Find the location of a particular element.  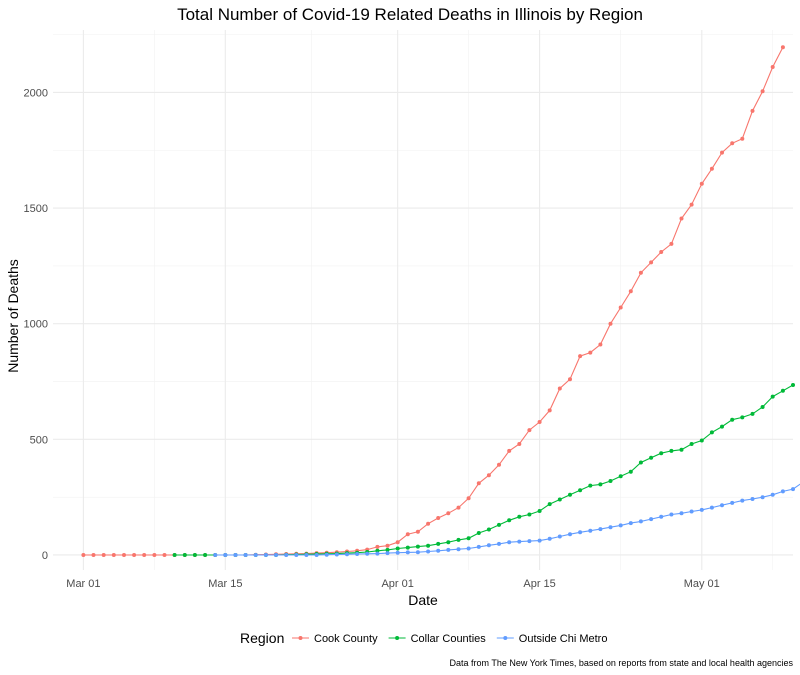

x-tick-label: Apr 01 is located at coordinates (397, 584).